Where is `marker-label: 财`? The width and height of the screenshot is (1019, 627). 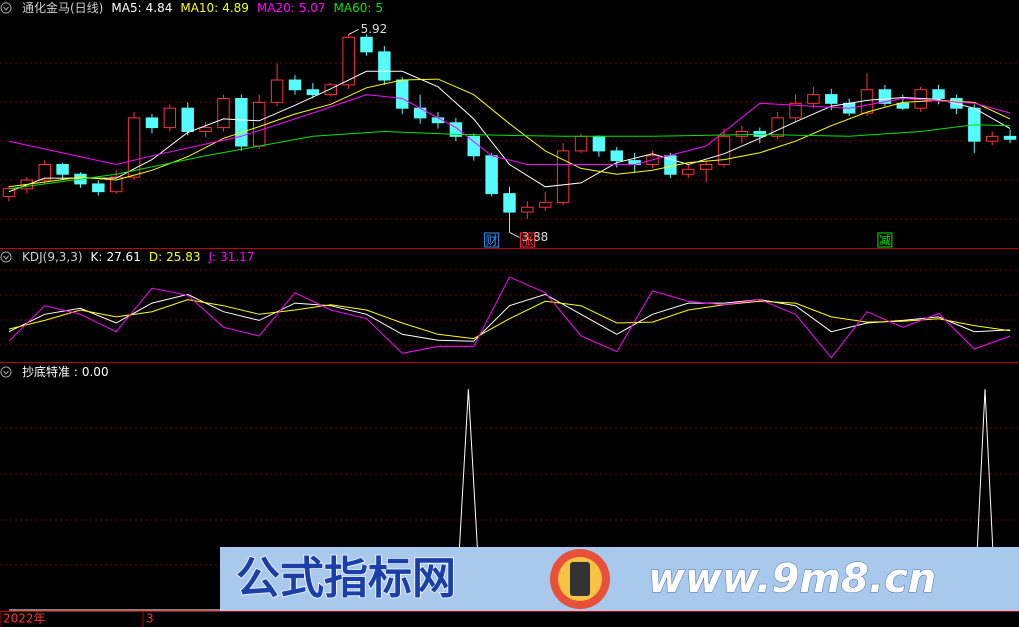
marker-label: 财 is located at coordinates (492, 241).